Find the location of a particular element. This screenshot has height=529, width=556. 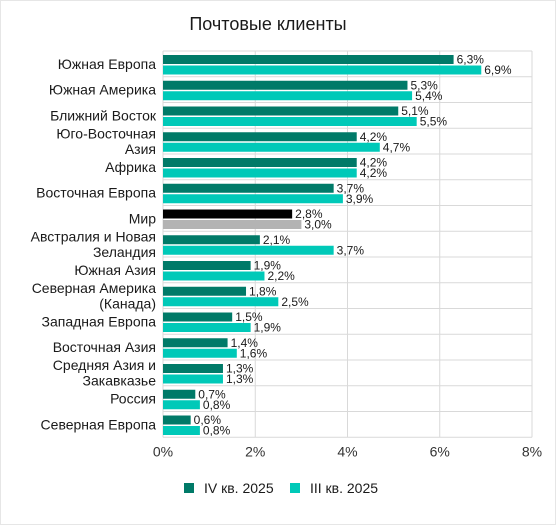

category-label: Северная Америка is located at coordinates (94, 288).